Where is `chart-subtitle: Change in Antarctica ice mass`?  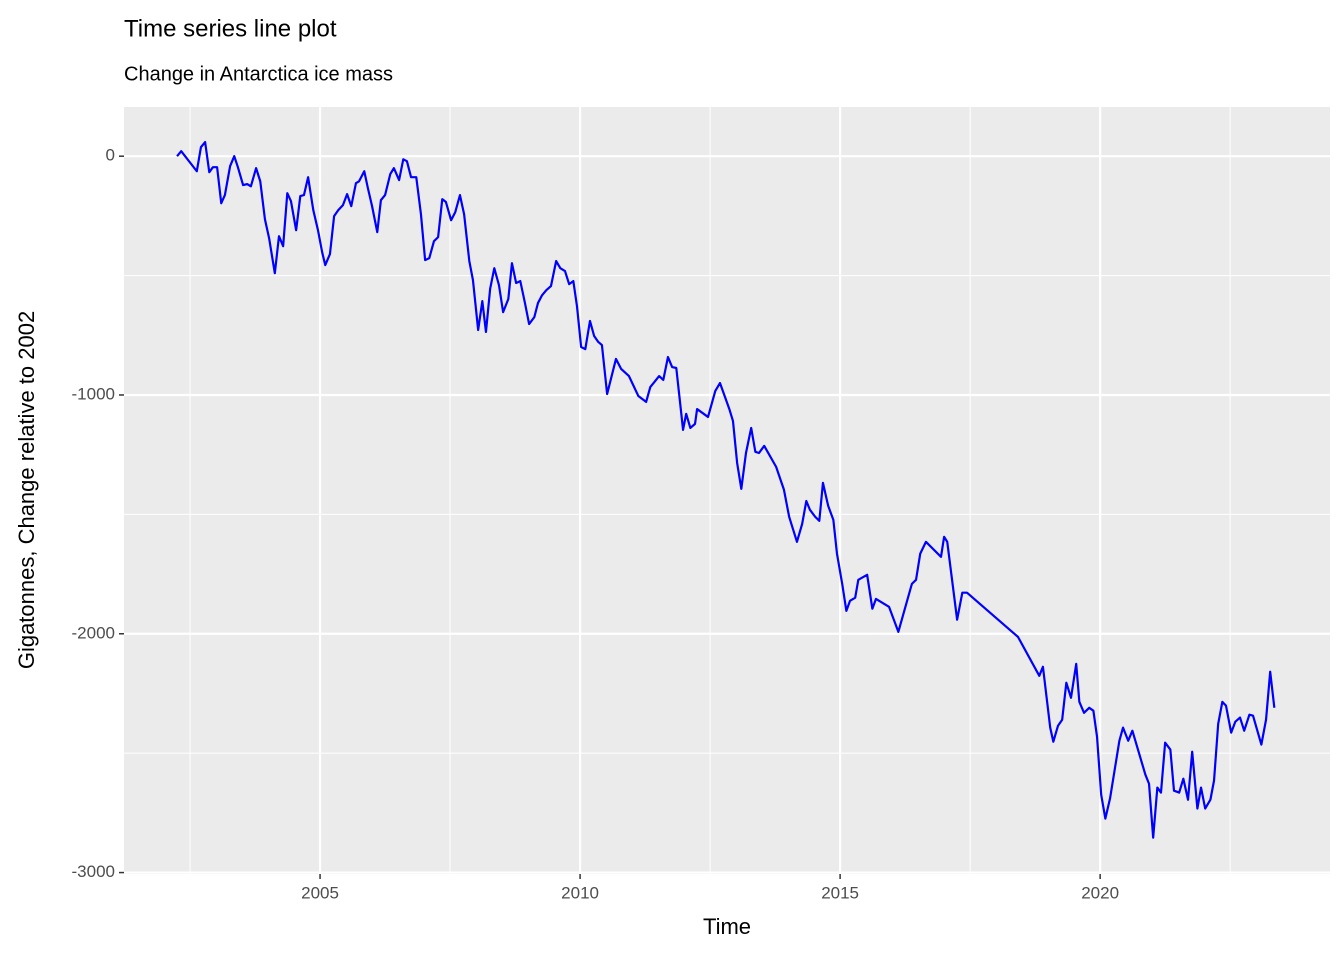 chart-subtitle: Change in Antarctica ice mass is located at coordinates (258, 74).